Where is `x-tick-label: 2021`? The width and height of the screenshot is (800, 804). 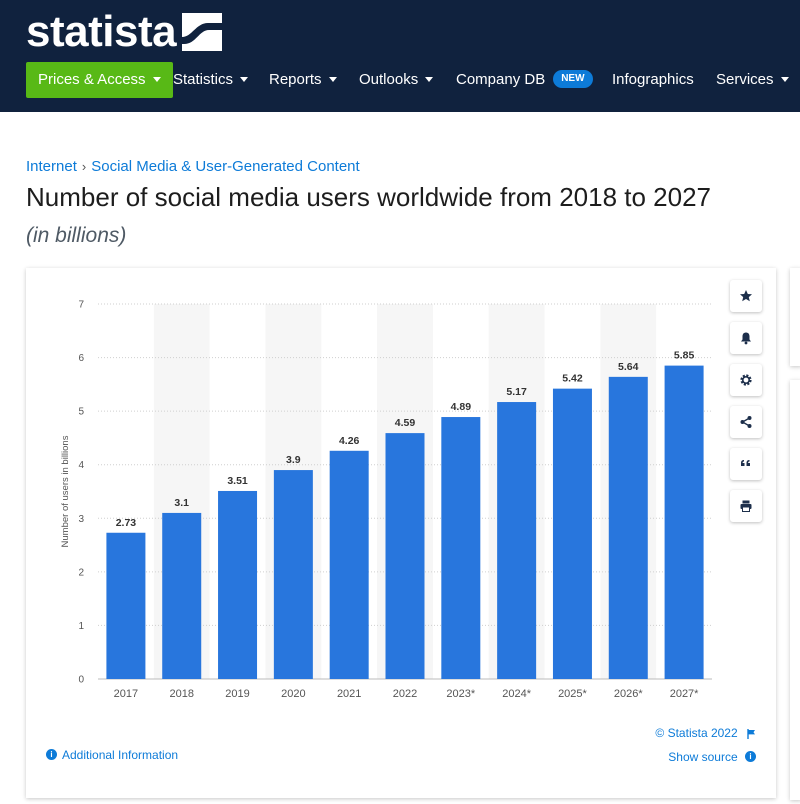 x-tick-label: 2021 is located at coordinates (349, 694).